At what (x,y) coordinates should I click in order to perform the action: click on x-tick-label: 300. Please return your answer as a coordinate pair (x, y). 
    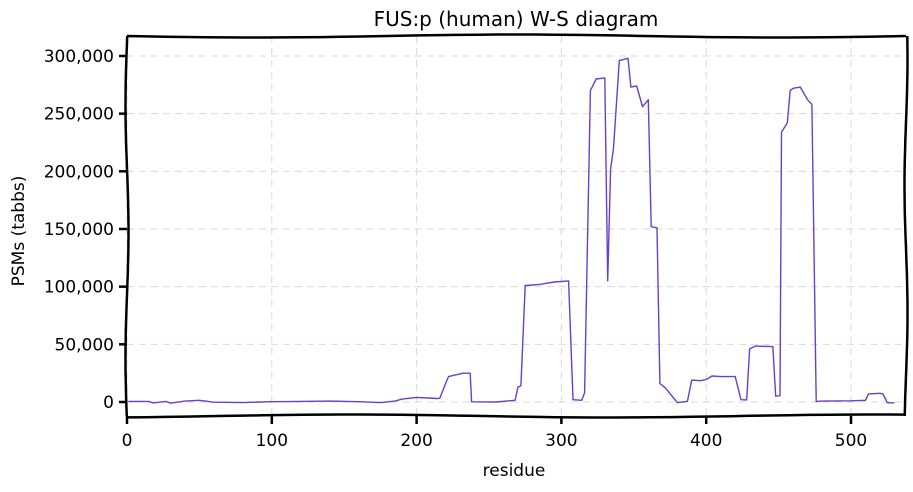
    Looking at the image, I should click on (561, 441).